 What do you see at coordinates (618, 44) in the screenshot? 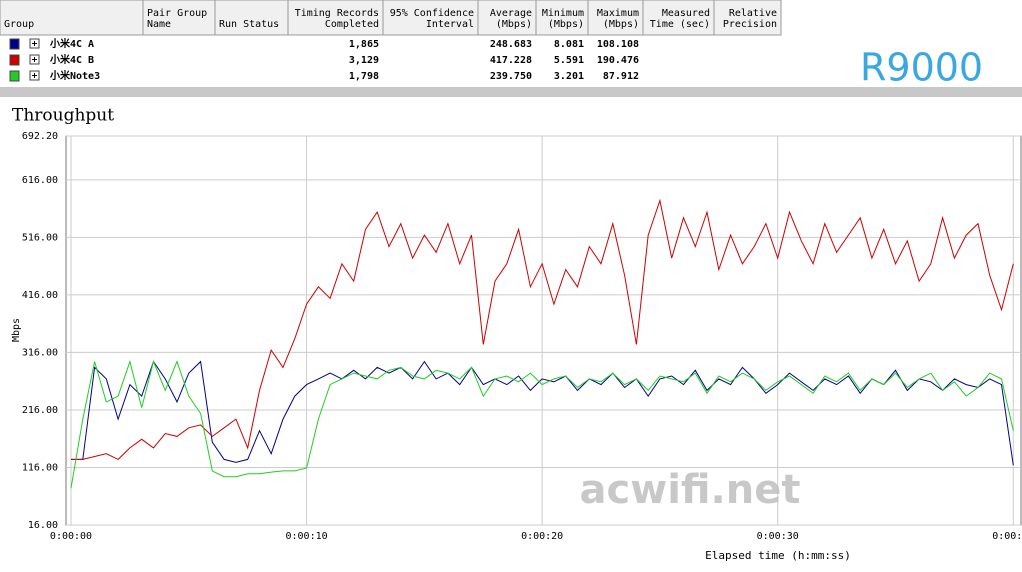
I see `cell: 108.108` at bounding box center [618, 44].